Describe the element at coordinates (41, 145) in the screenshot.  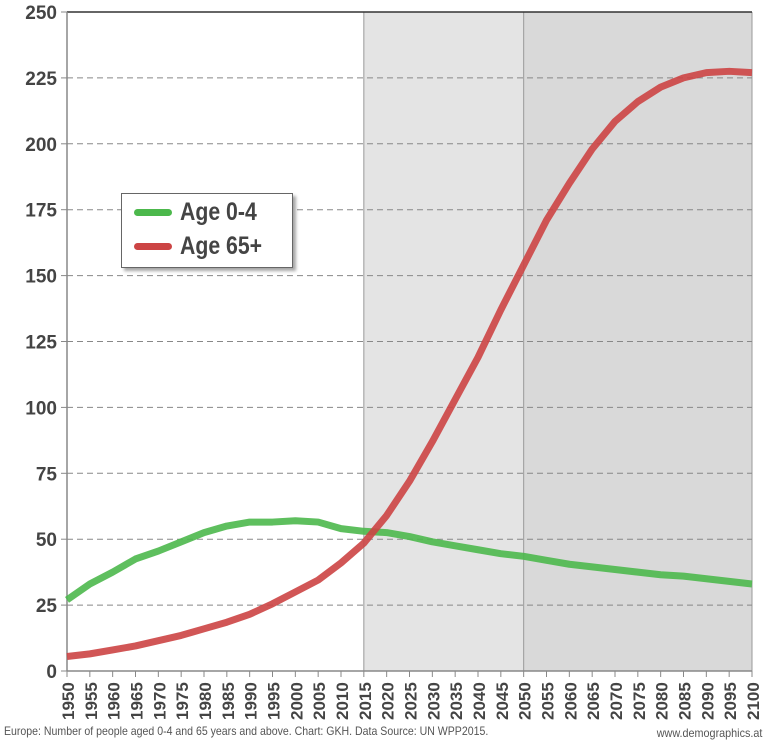
I see `y-tick-label: 200` at that location.